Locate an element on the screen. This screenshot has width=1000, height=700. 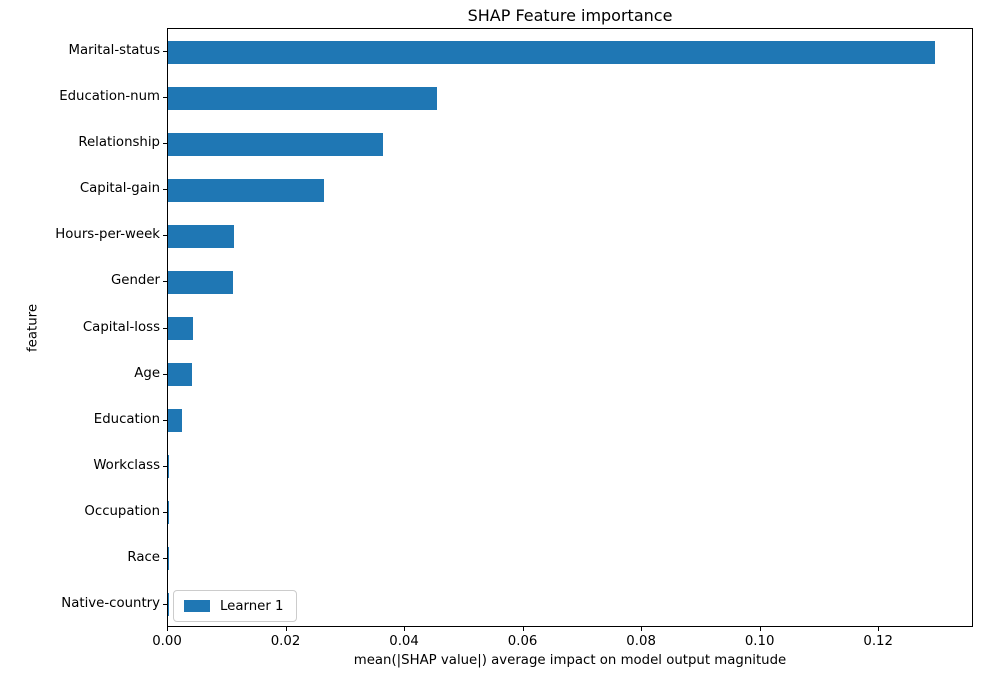
bar-workclass is located at coordinates (169, 467).